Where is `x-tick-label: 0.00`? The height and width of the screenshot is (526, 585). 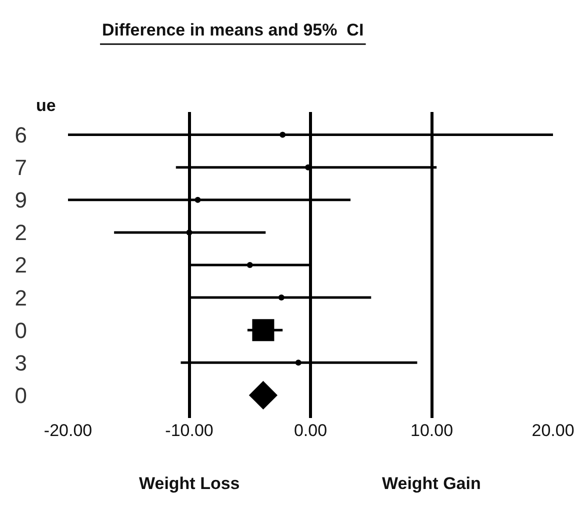
x-tick-label: 0.00 is located at coordinates (311, 430).